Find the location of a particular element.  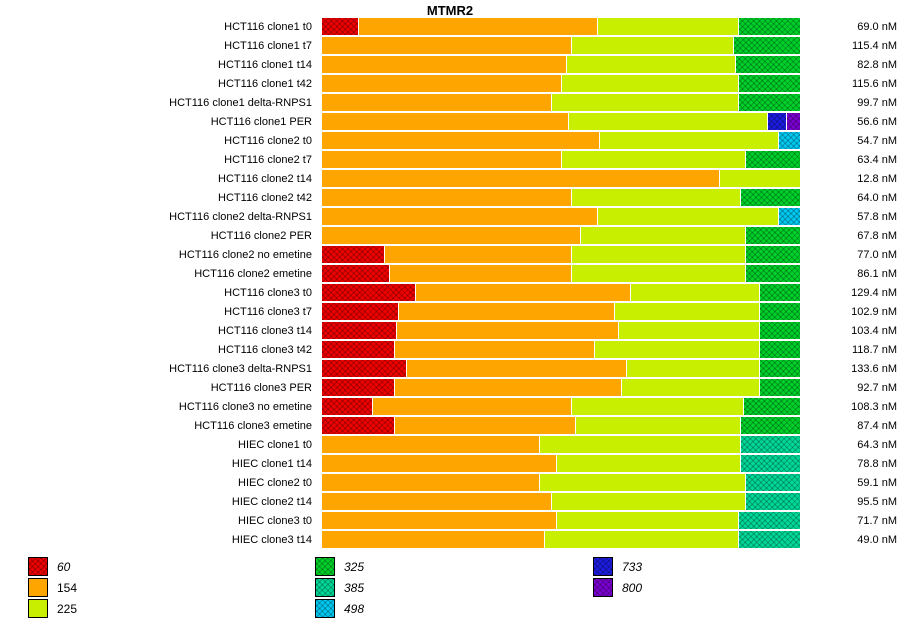

chart-row: HCT116 clone2 delta-RNPS1 57.8 nM is located at coordinates (448, 216).